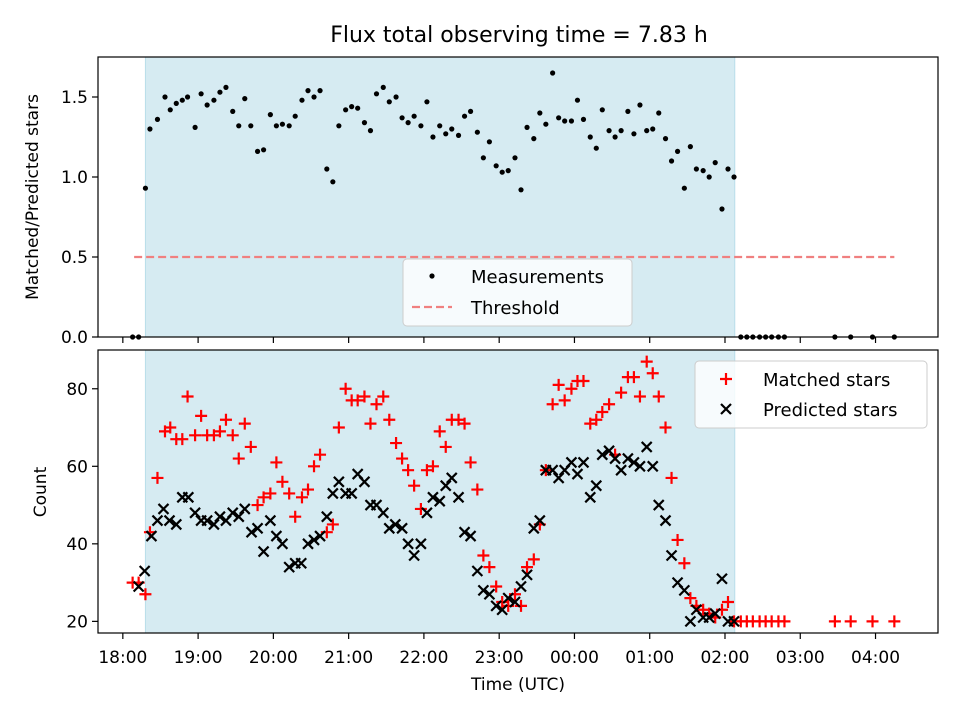 This screenshot has width=960, height=720. Describe the element at coordinates (875, 658) in the screenshot. I see `x-tick-label: 04:00` at that location.